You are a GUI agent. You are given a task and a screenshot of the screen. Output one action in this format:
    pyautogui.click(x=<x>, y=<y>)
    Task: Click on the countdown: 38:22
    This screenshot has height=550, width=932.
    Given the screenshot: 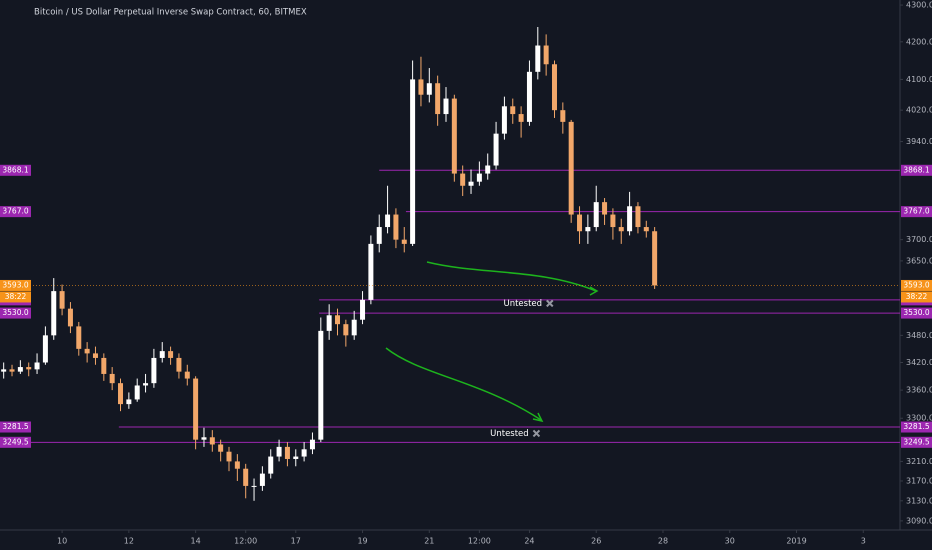 What is the action you would take?
    pyautogui.click(x=917, y=296)
    